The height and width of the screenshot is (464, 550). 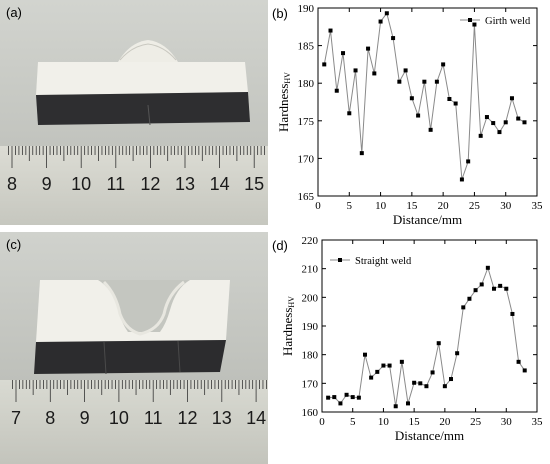 What do you see at coordinates (12, 184) in the screenshot?
I see `ruler-number: 8` at bounding box center [12, 184].